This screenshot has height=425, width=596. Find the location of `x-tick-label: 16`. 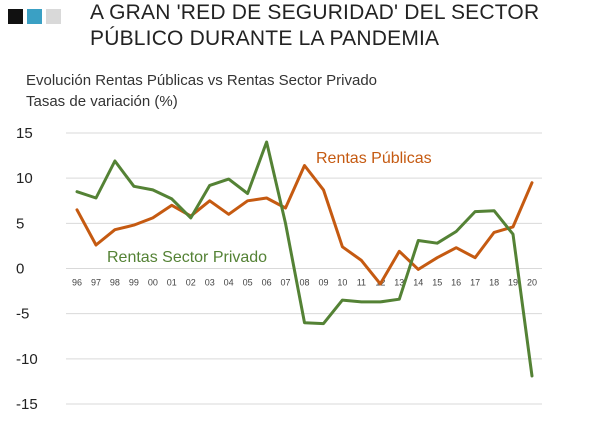

x-tick-label: 16 is located at coordinates (456, 283).